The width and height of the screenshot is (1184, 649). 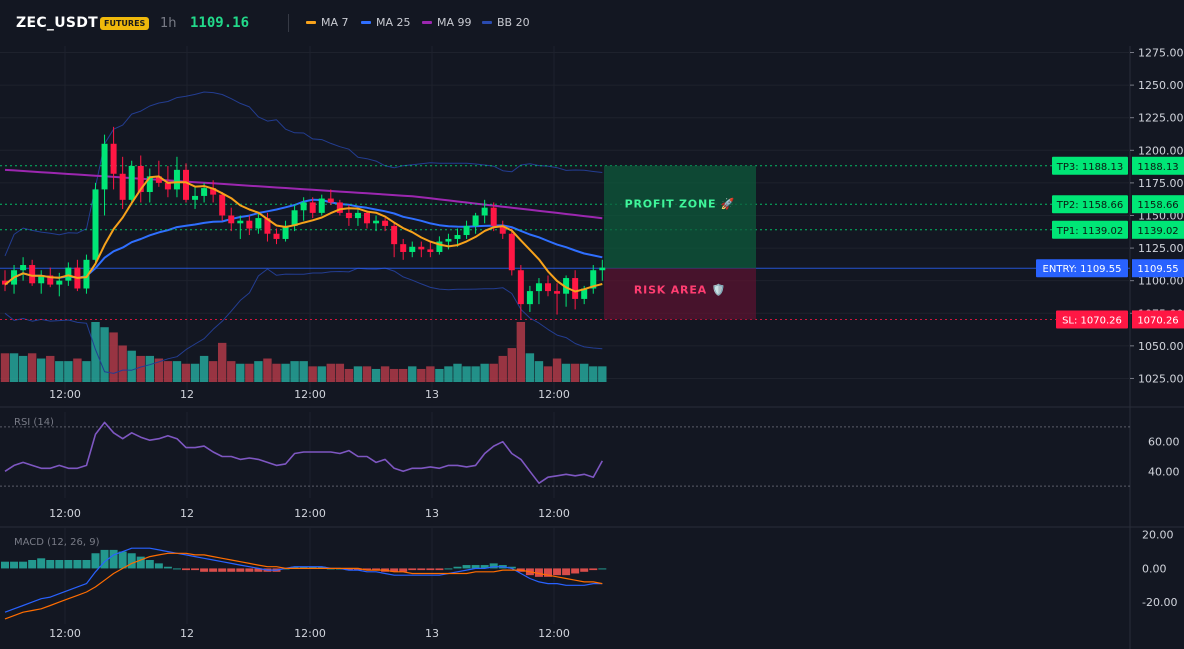 I want to click on legend-ma7: MA 7, so click(x=327, y=22).